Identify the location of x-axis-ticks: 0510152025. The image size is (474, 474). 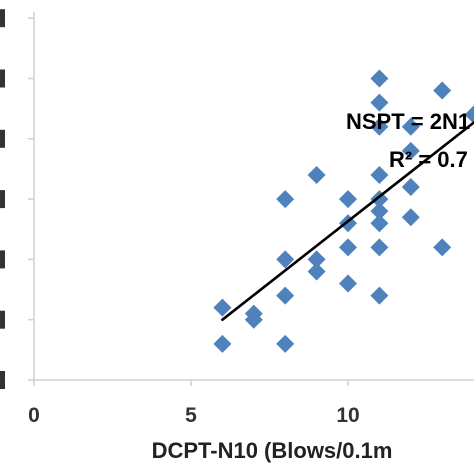
(194, 403).